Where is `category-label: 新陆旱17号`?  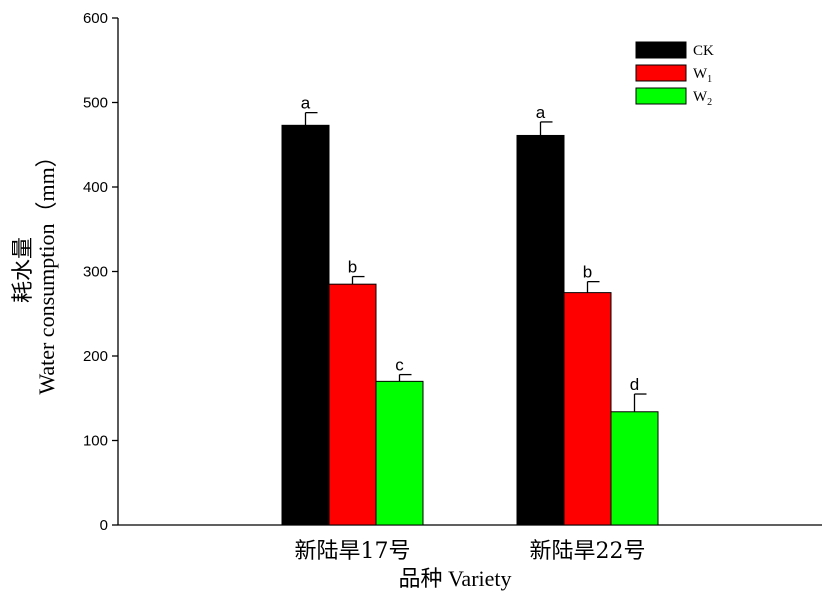
category-label: 新陆旱17号 is located at coordinates (353, 551).